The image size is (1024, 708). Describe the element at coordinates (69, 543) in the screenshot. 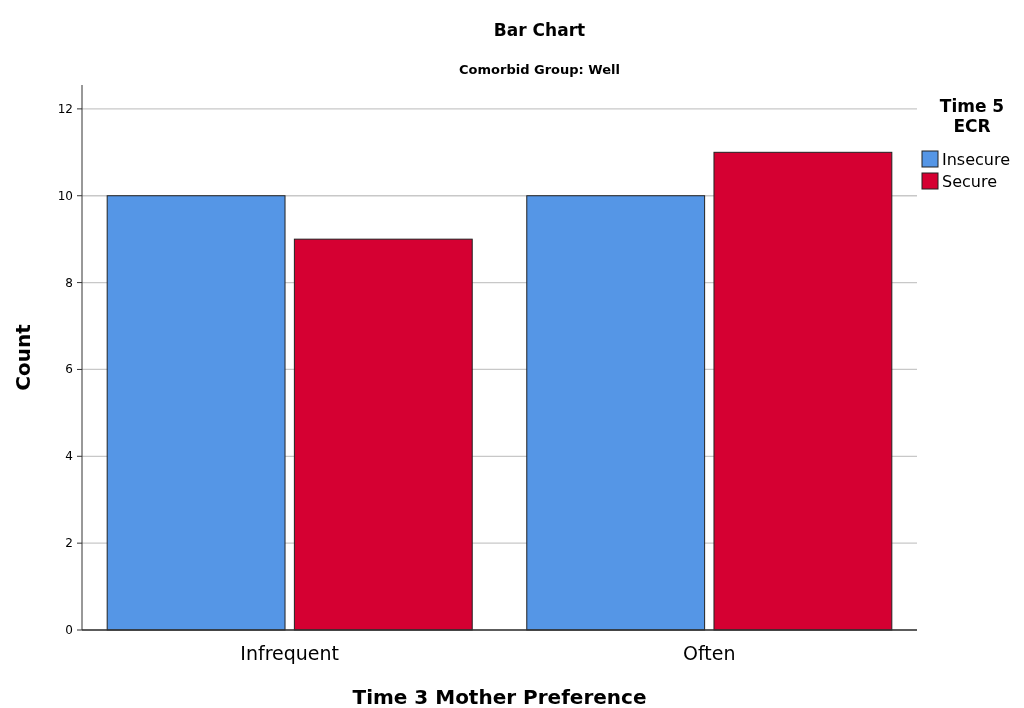

I see `y-tick-label: 2` at that location.